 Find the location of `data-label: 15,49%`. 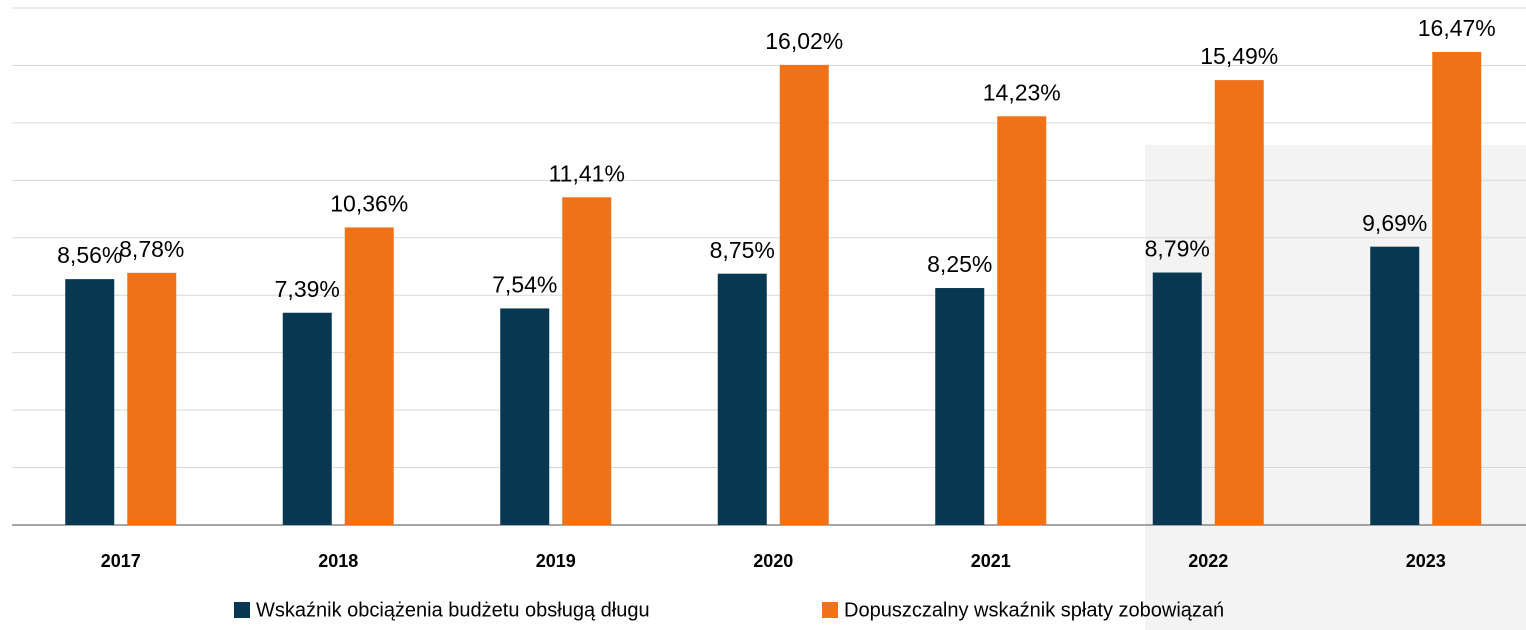

data-label: 15,49% is located at coordinates (1239, 56).